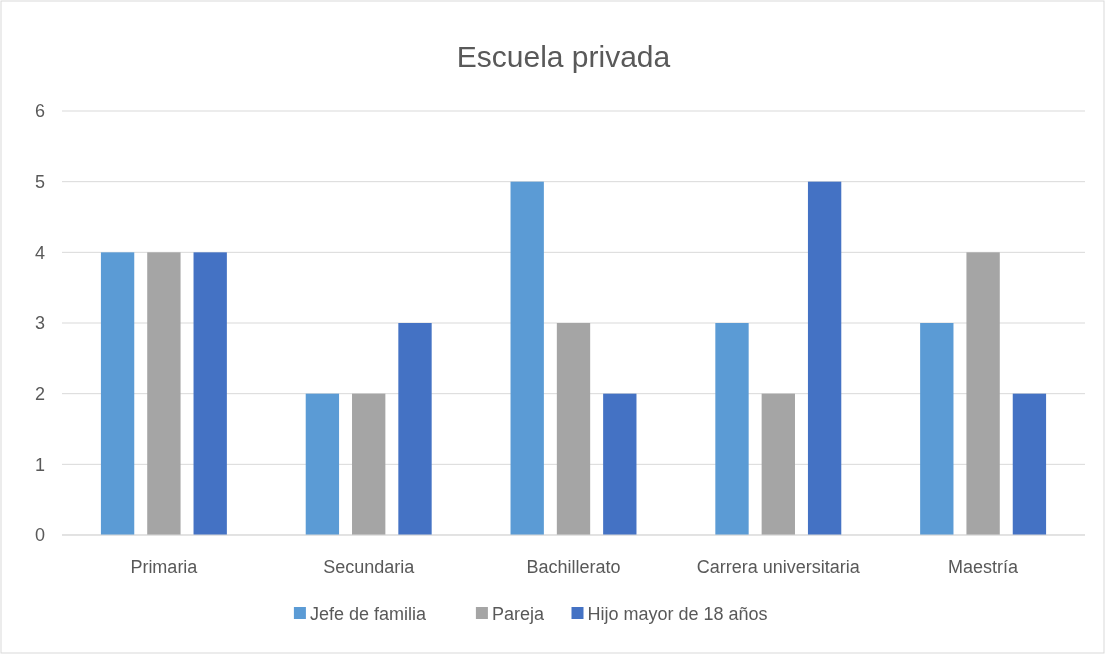 The width and height of the screenshot is (1105, 654). What do you see at coordinates (369, 567) in the screenshot?
I see `x-tick-label: Secundaria` at bounding box center [369, 567].